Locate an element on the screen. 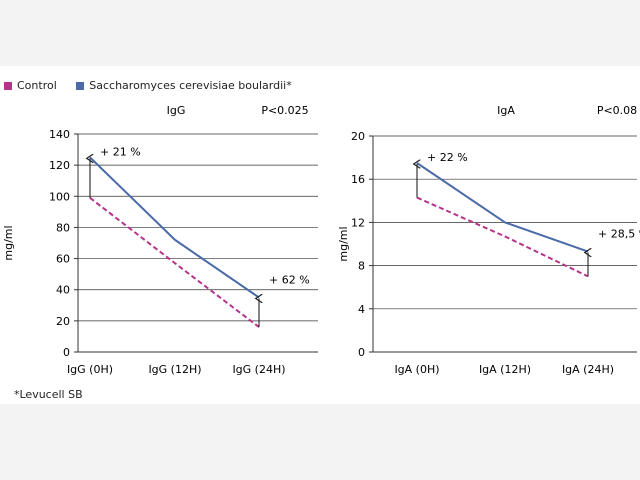 Image resolution: width=640 pixels, height=480 pixels. legend-label-boulardii: Saccharomyces cerevisiae boulardii* is located at coordinates (190, 85).